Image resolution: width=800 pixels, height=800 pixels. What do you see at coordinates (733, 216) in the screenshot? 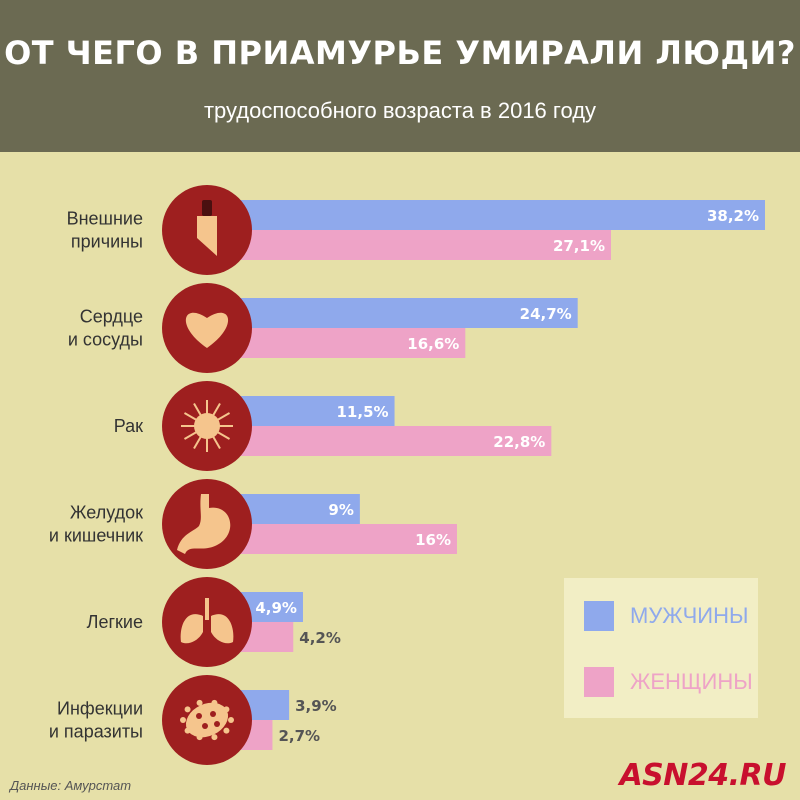
I see `value-label-men: 38,2%` at bounding box center [733, 216].